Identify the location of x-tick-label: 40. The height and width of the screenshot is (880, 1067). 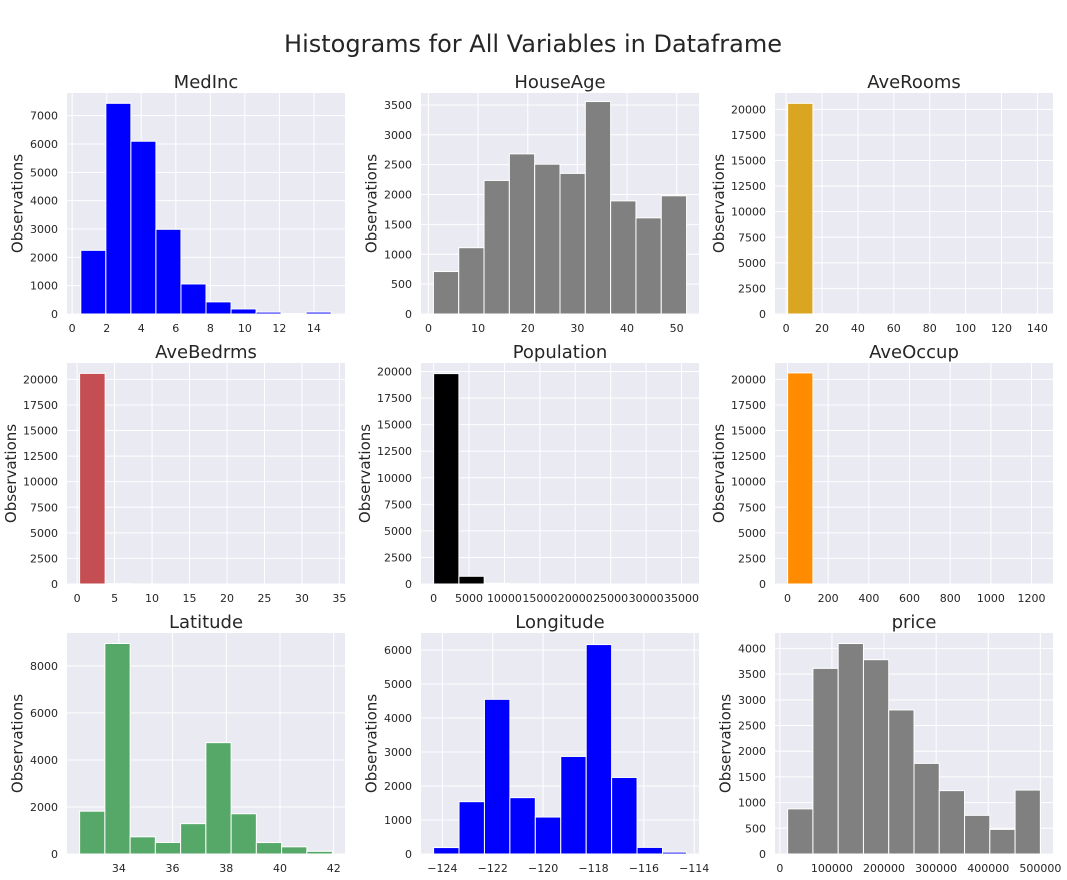
(280, 868).